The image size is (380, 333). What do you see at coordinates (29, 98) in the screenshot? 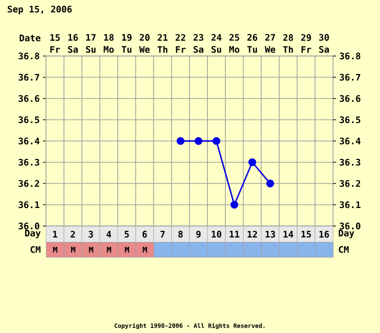
I see `y-tick-label: 36.6` at bounding box center [29, 98].